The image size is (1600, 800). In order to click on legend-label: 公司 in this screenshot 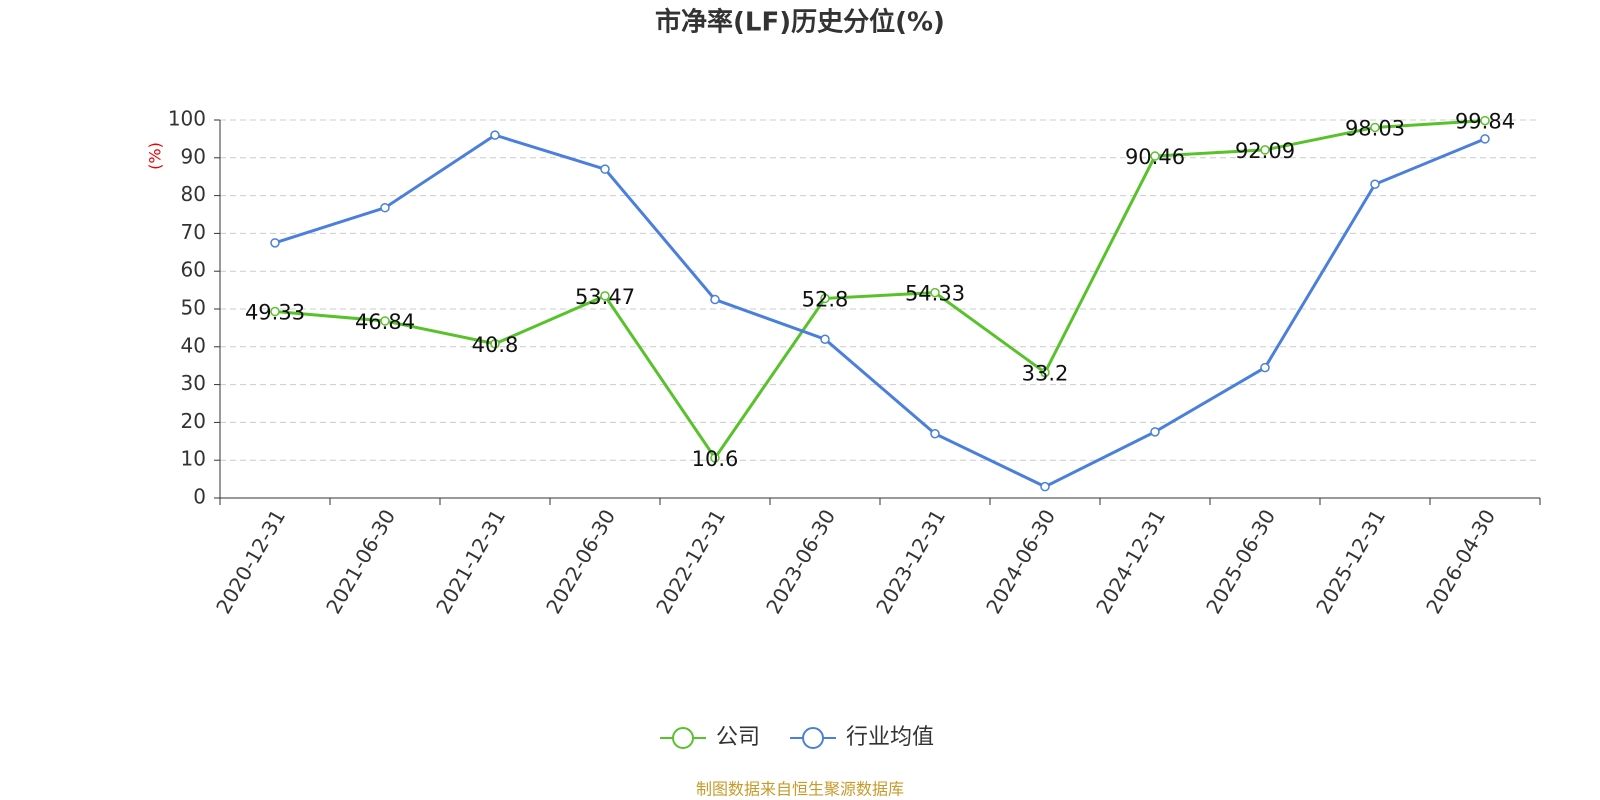, I will do `click(738, 737)`.